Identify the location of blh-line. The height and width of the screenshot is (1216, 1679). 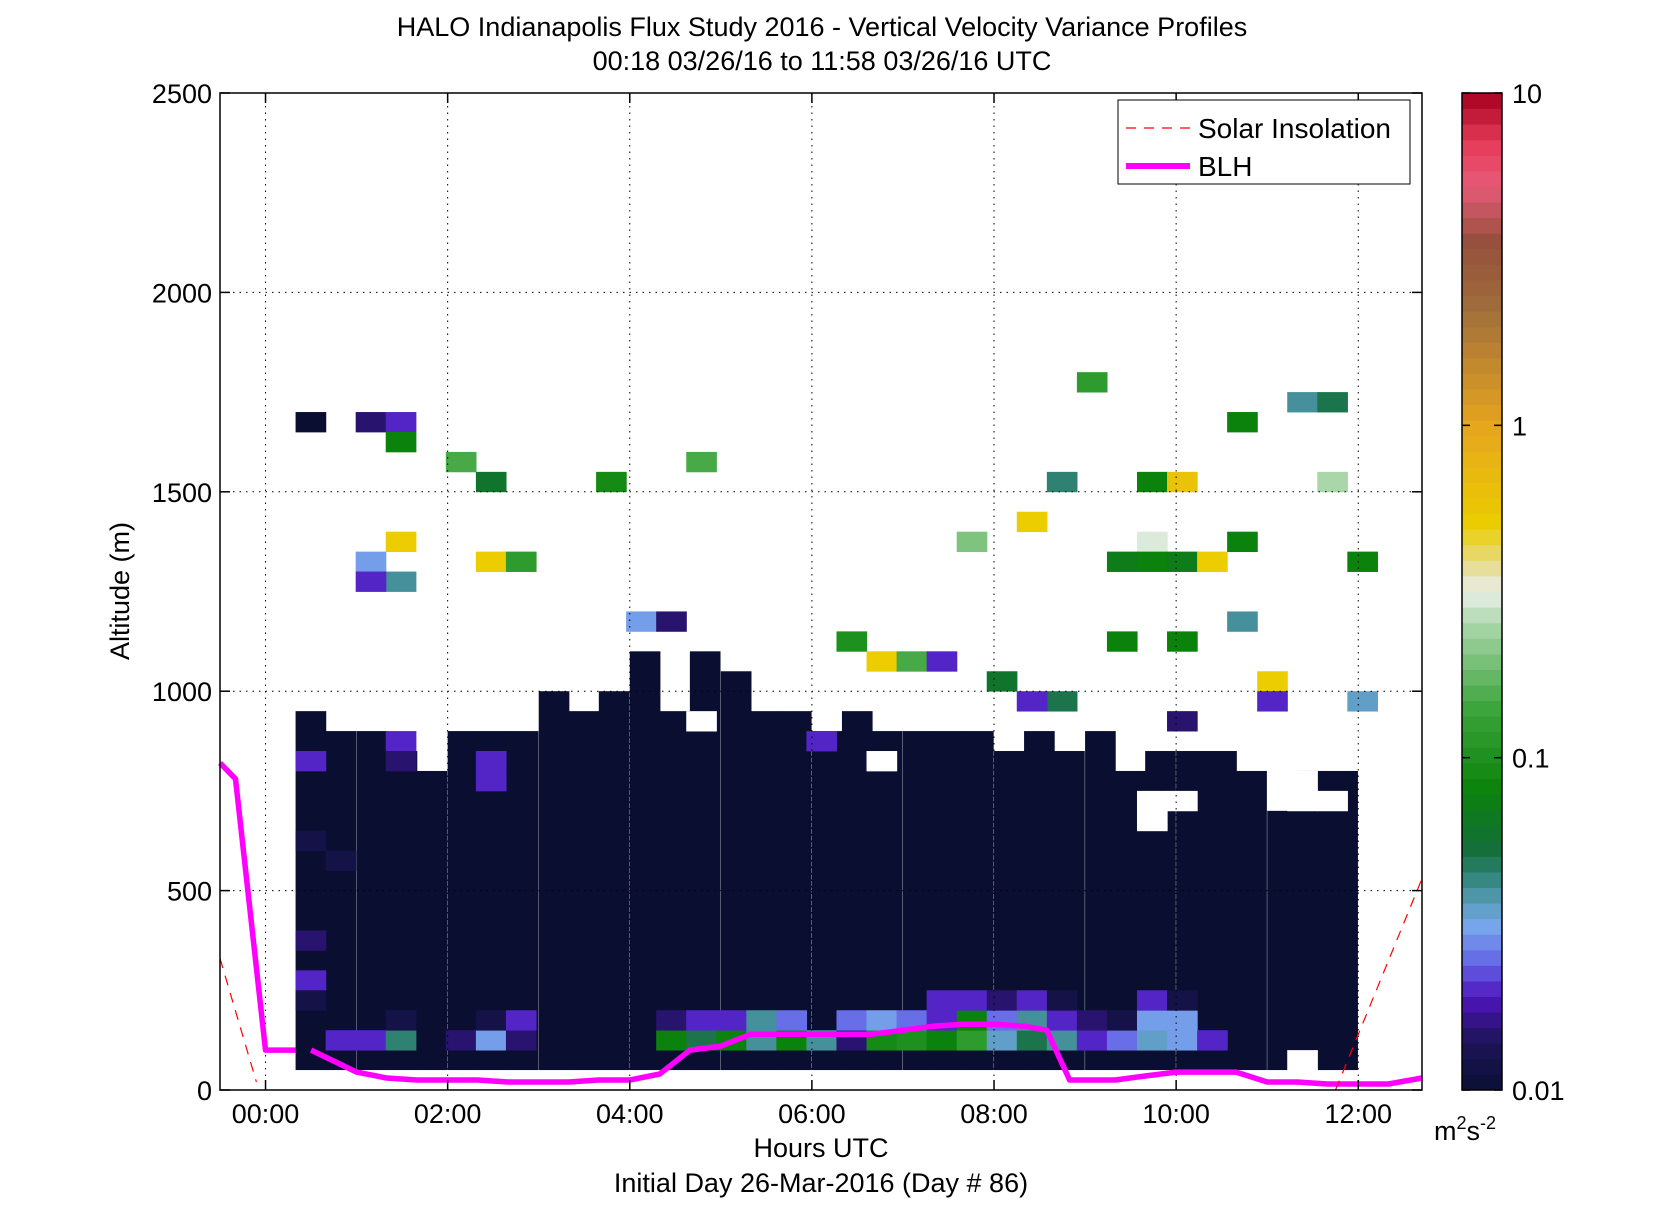
(257, 907).